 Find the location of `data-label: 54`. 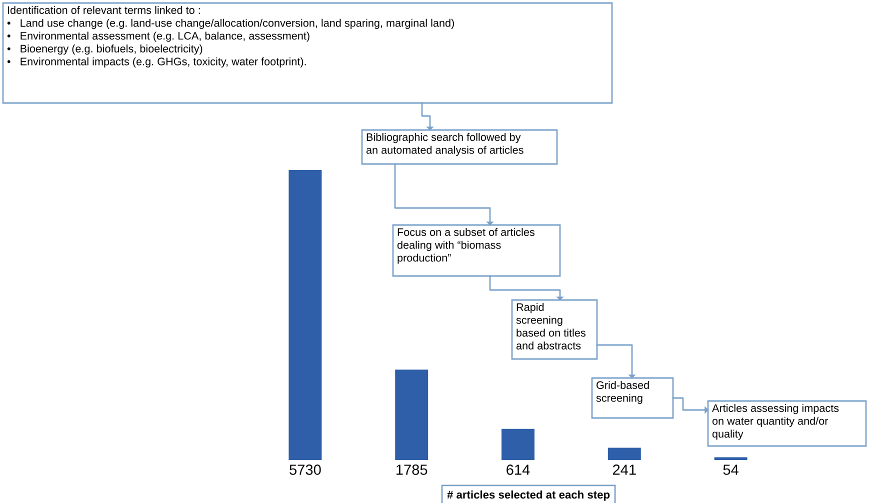

data-label: 54 is located at coordinates (730, 469).